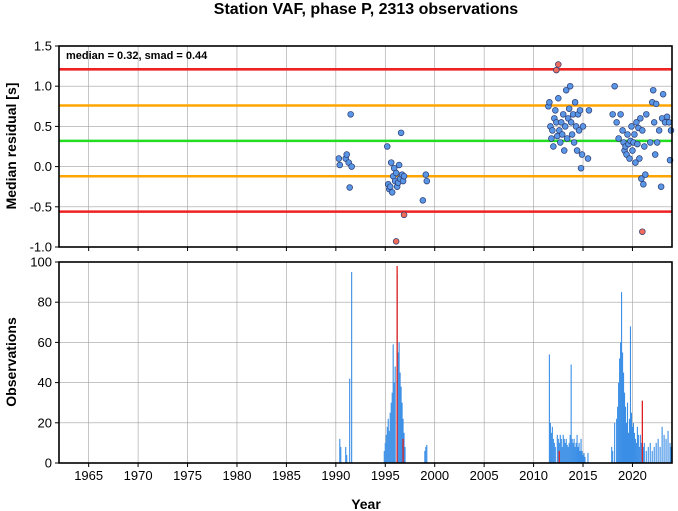  I want to click on xtick-label-2020: 2020, so click(632, 475).